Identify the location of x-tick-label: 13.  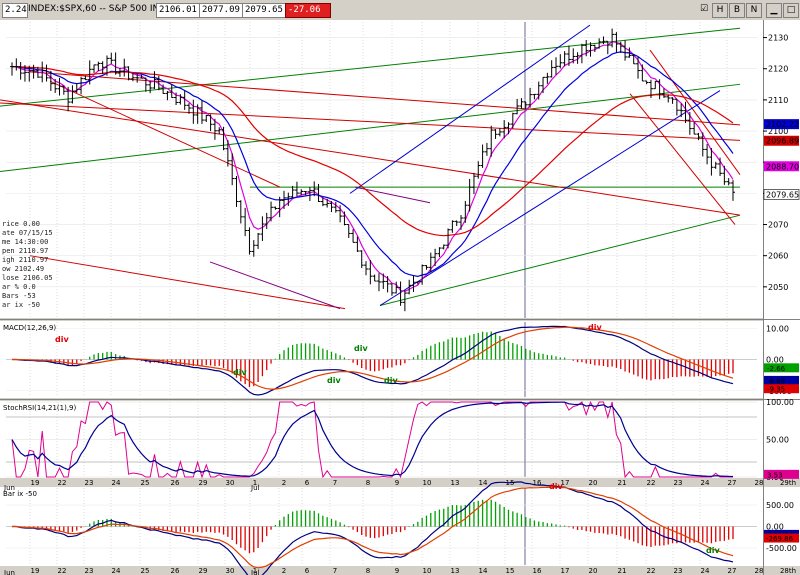
(455, 571).